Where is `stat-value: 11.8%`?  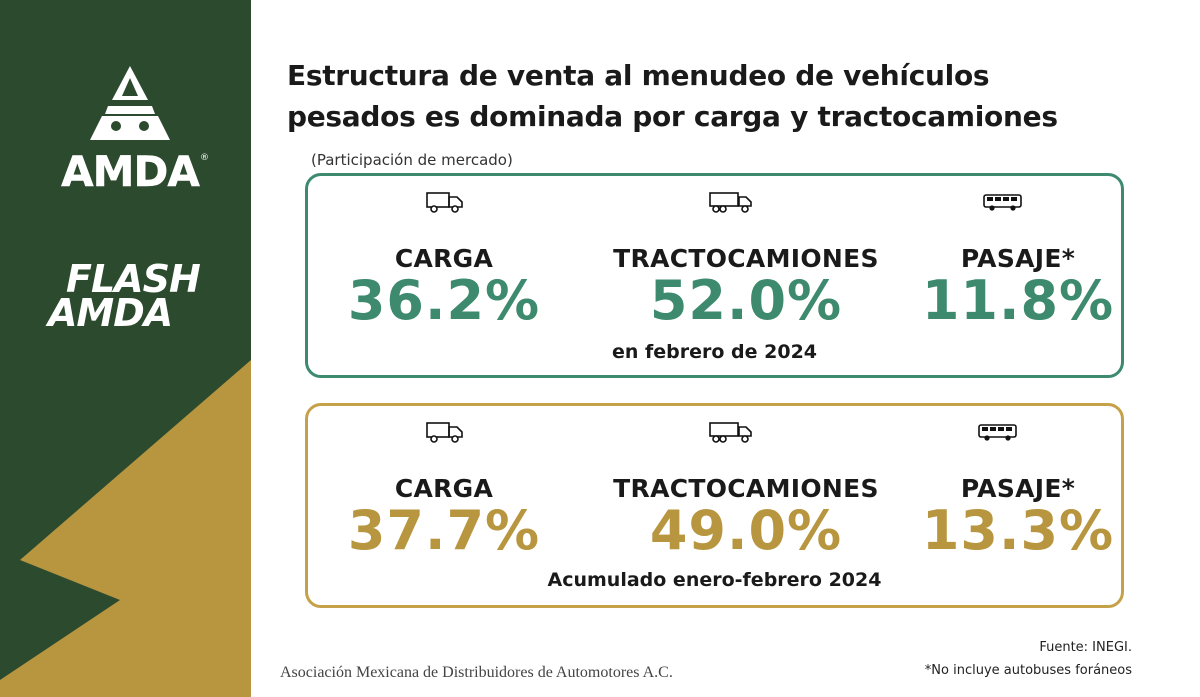
stat-value: 11.8% is located at coordinates (1018, 300).